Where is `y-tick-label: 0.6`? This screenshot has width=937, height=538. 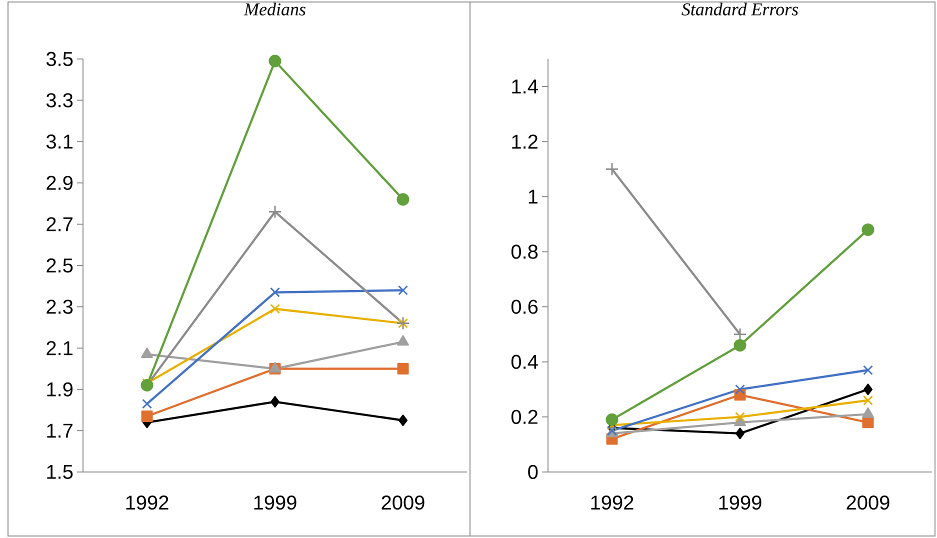 y-tick-label: 0.6 is located at coordinates (524, 307).